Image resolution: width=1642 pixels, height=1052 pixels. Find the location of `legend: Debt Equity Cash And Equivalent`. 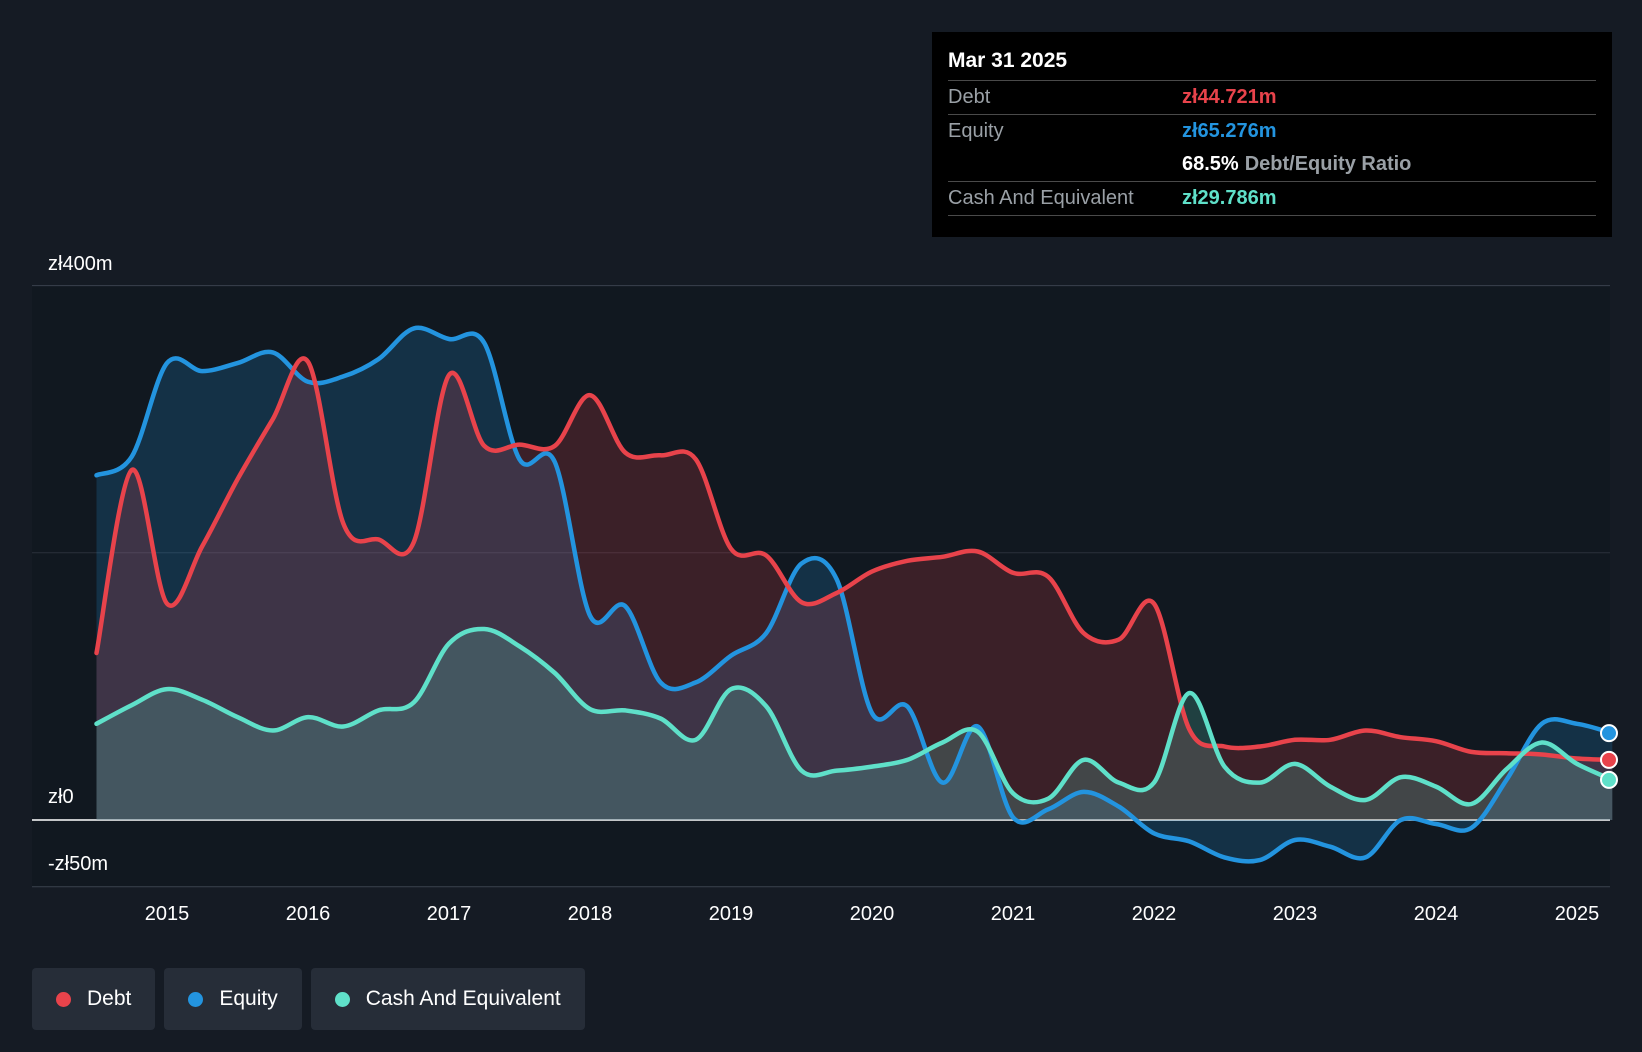

legend: Debt Equity Cash And Equivalent is located at coordinates (308, 999).